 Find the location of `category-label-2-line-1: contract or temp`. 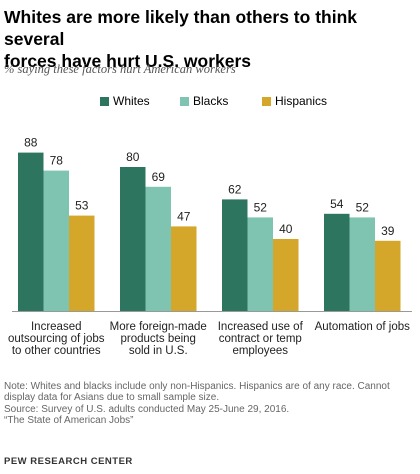

category-label-2-line-1: contract or temp is located at coordinates (260, 339).